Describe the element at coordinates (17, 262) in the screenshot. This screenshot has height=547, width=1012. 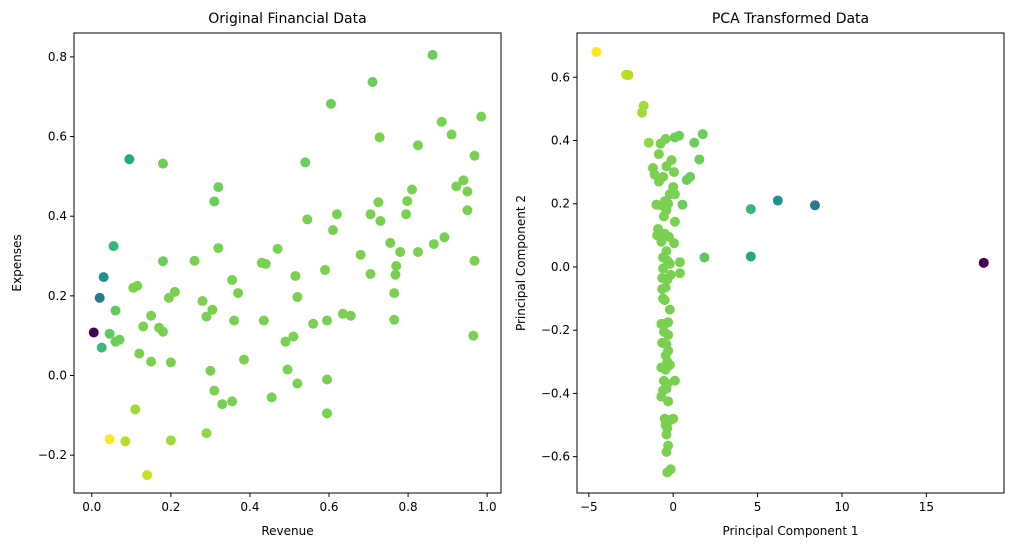
I see `y-axis-title: Expenses` at that location.